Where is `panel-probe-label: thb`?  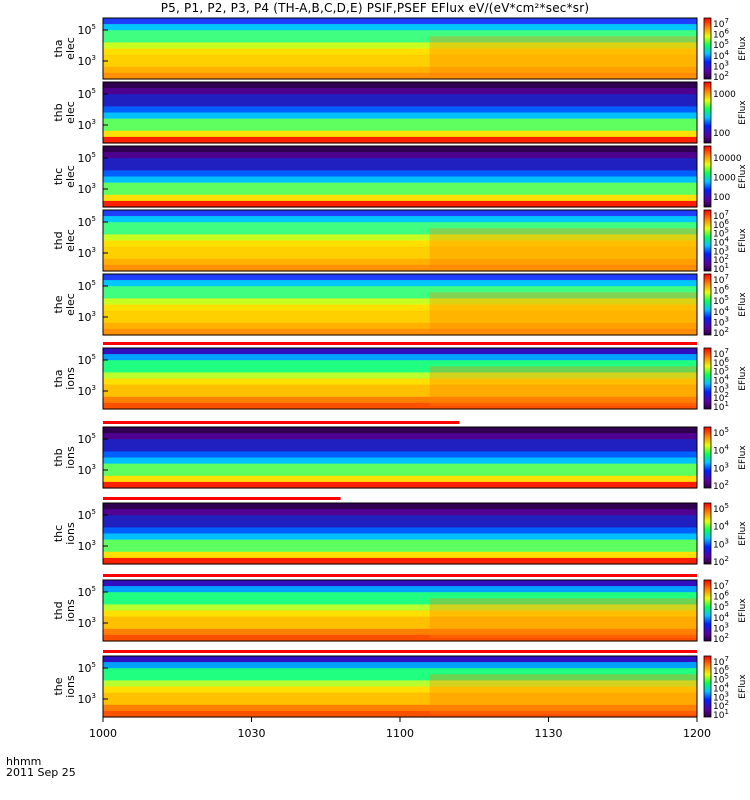
panel-probe-label: thb is located at coordinates (58, 457).